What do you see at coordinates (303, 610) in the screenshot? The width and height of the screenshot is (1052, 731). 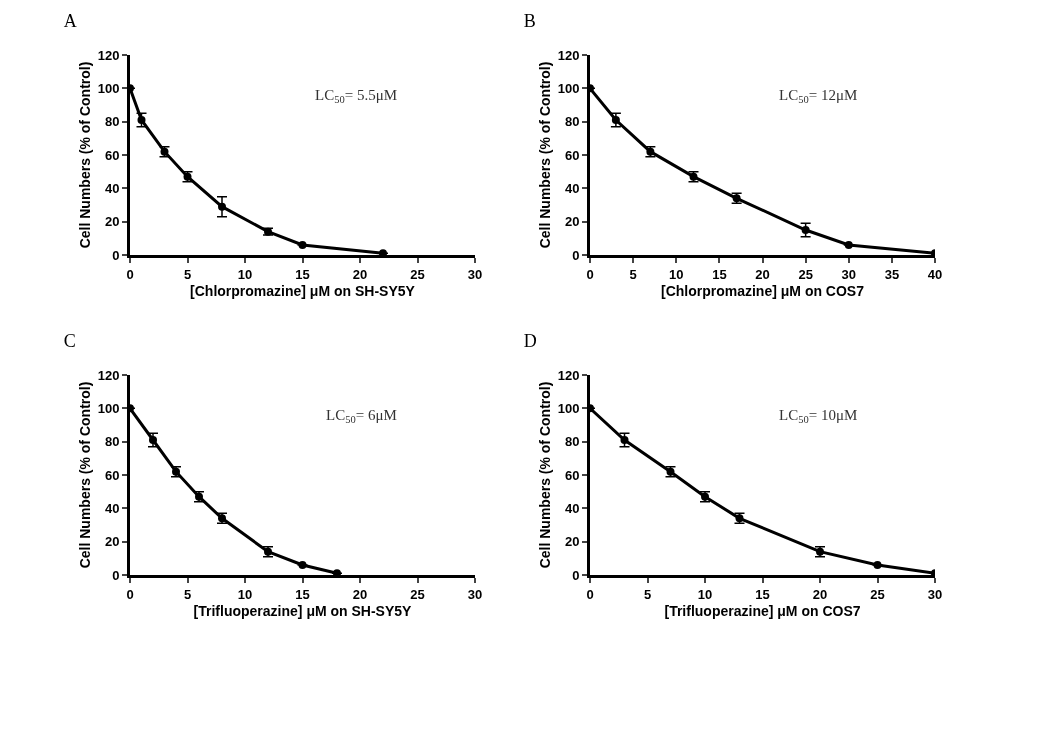 I see `x-axis-title: [Trifluoperazine] μM on SH-SY5Y` at bounding box center [303, 610].